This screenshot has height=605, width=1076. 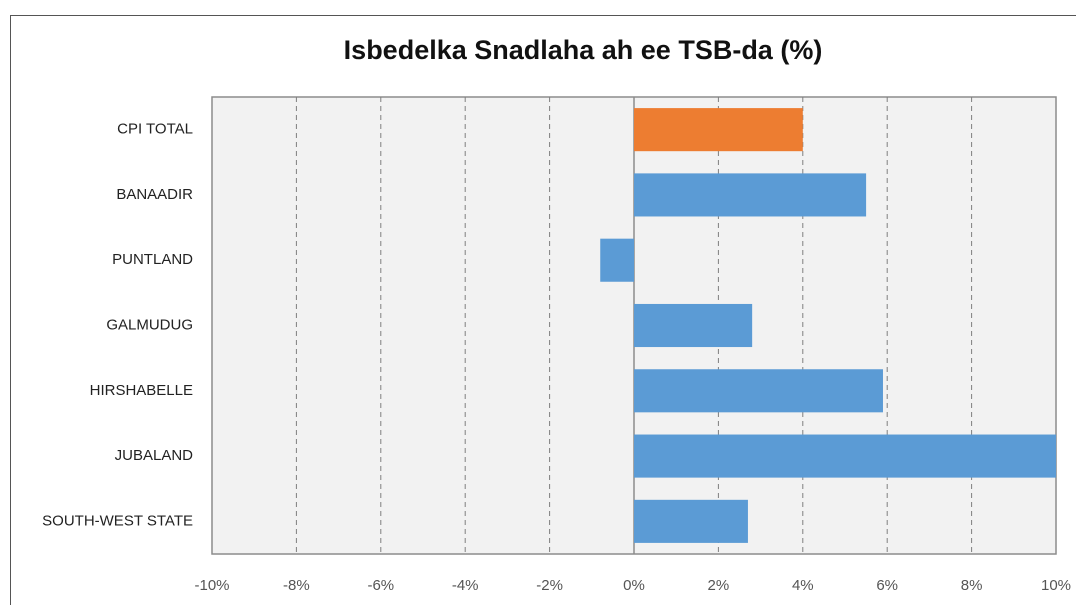 I want to click on y-tick-label: BANAADIR, so click(x=154, y=194).